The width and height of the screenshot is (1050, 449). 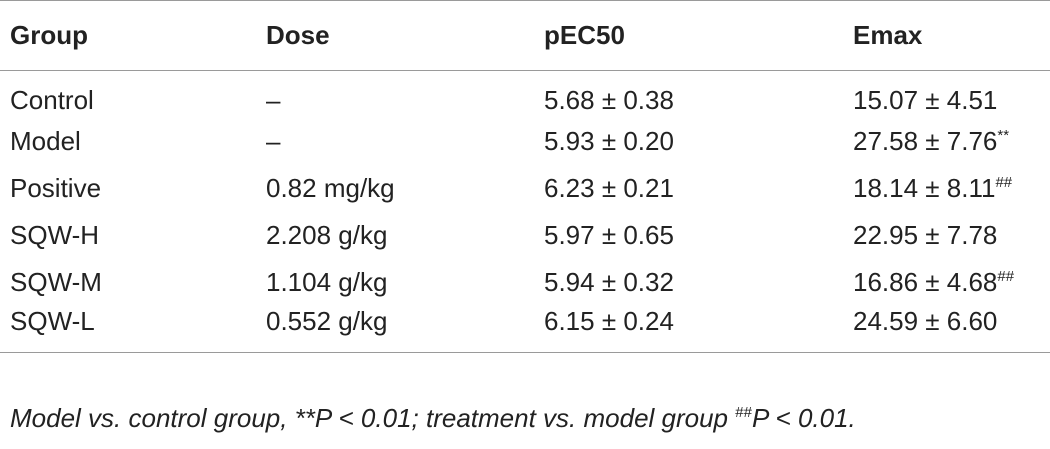 I want to click on cell-emax: 16.86 ± 4.68##, so click(x=946, y=282).